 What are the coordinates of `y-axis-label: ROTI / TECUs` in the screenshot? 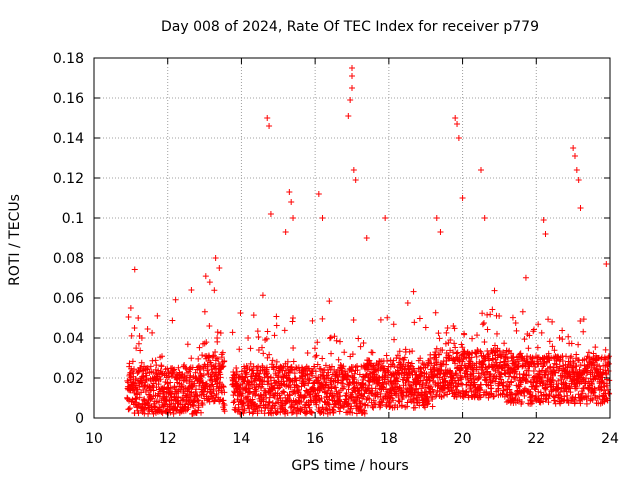 It's located at (15, 240).